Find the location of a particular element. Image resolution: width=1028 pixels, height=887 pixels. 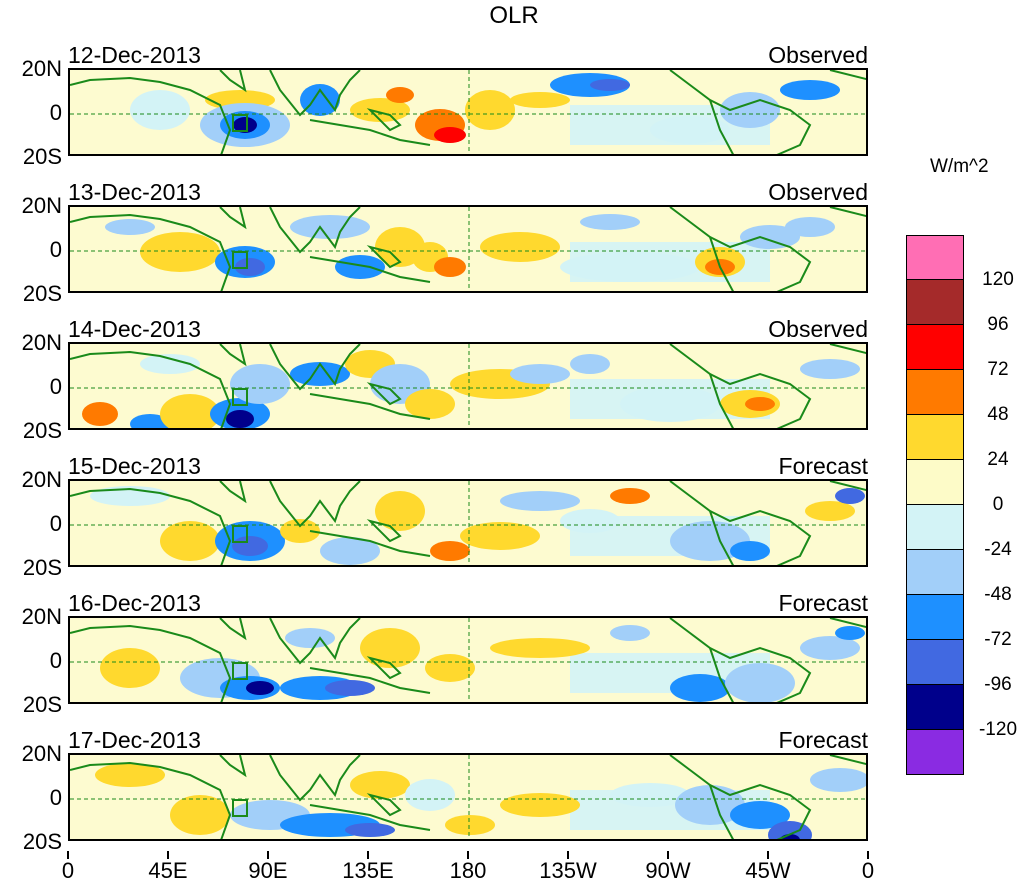

units-label: W/m^2 is located at coordinates (959, 166).